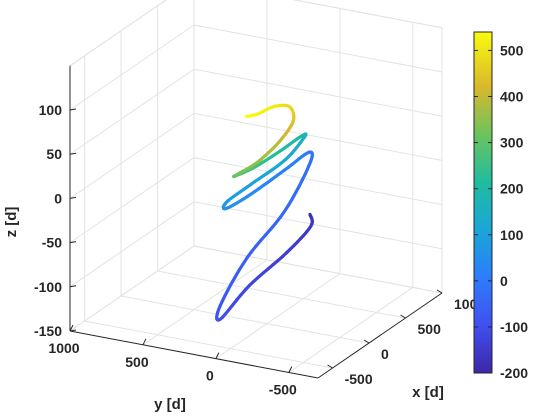 The width and height of the screenshot is (560, 420). I want to click on colorbar-tick-label: -200, so click(514, 373).